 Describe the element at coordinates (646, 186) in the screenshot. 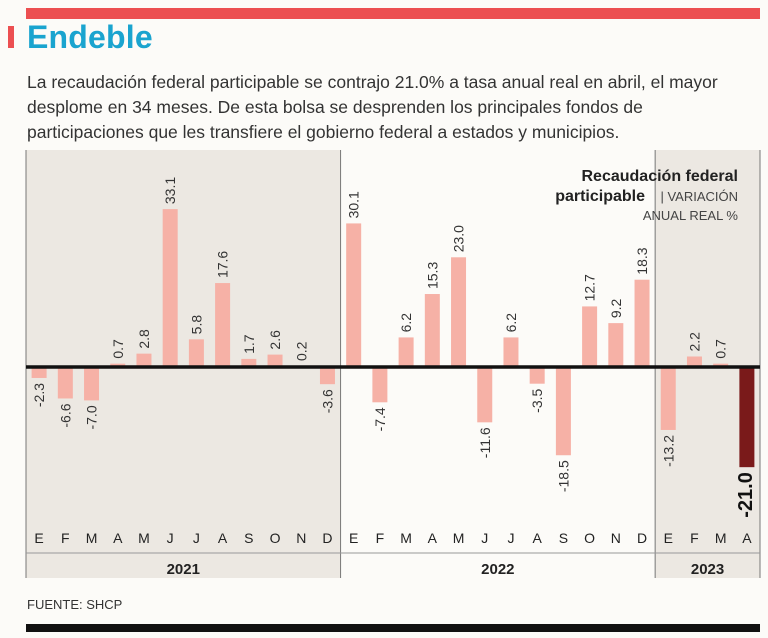

I see `chart-title: Recaudación federal participable` at that location.